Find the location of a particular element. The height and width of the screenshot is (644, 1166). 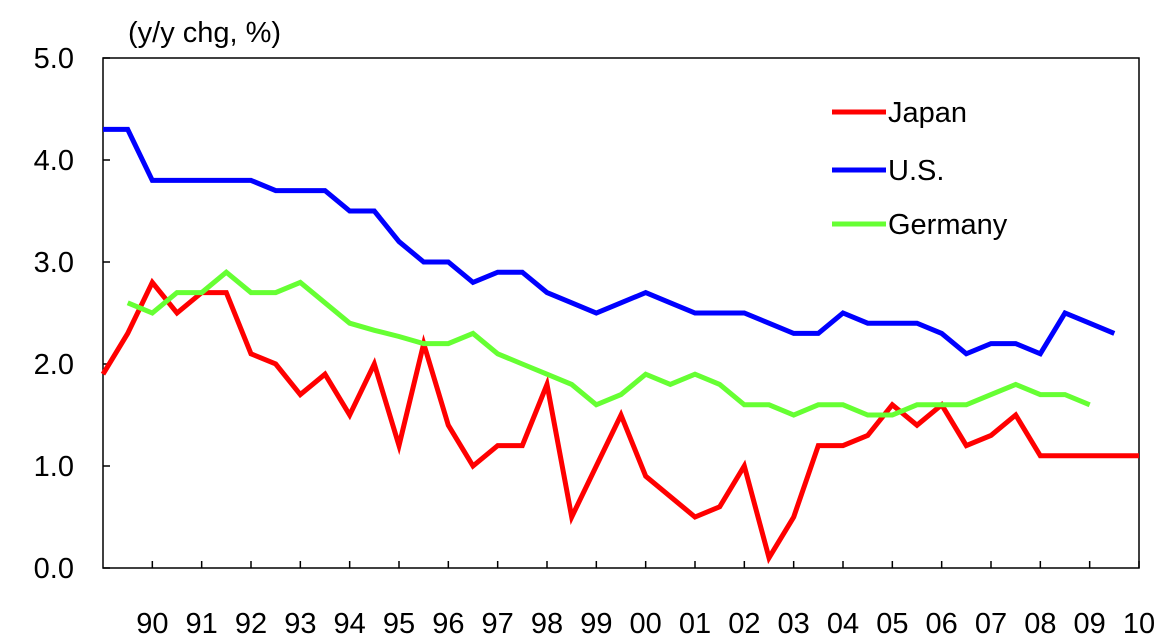

x-tick-label: 93 is located at coordinates (300, 624).